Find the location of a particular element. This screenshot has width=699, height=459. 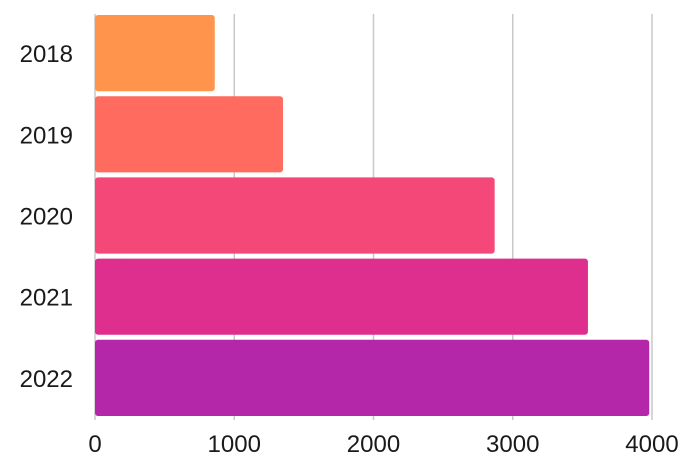

bar-2022 is located at coordinates (372, 377).